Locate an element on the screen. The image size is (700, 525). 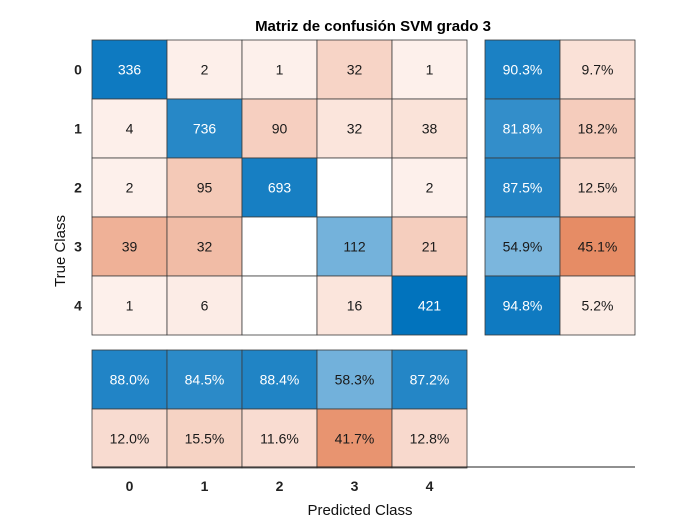
y-axis-label: True Class is located at coordinates (60, 251).